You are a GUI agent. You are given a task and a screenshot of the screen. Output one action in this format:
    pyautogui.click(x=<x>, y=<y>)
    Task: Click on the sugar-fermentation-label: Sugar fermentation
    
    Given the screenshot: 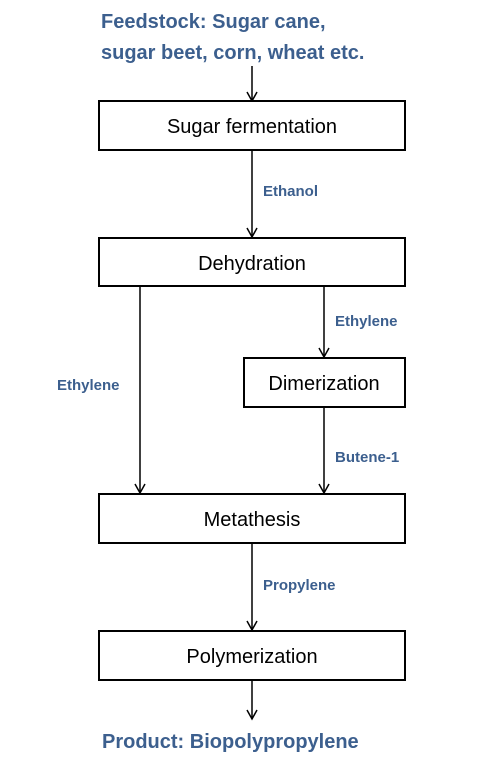 What is the action you would take?
    pyautogui.click(x=252, y=127)
    